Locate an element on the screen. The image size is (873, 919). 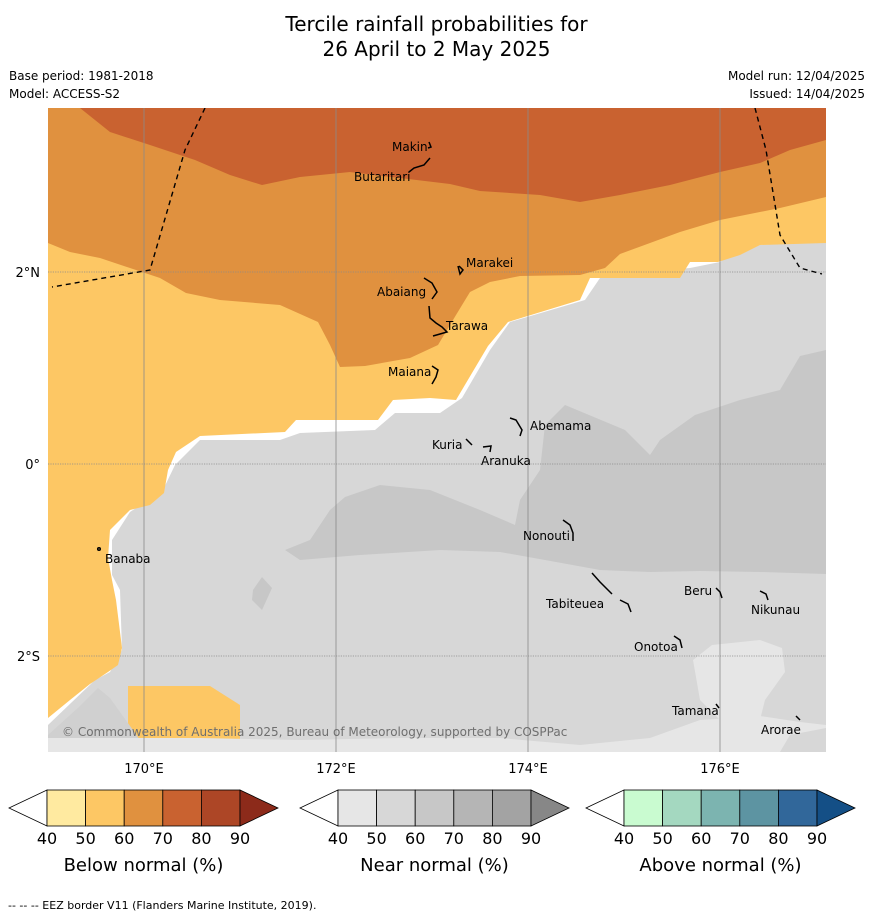
below-normal-tick-label: 40 is located at coordinates (47, 838).